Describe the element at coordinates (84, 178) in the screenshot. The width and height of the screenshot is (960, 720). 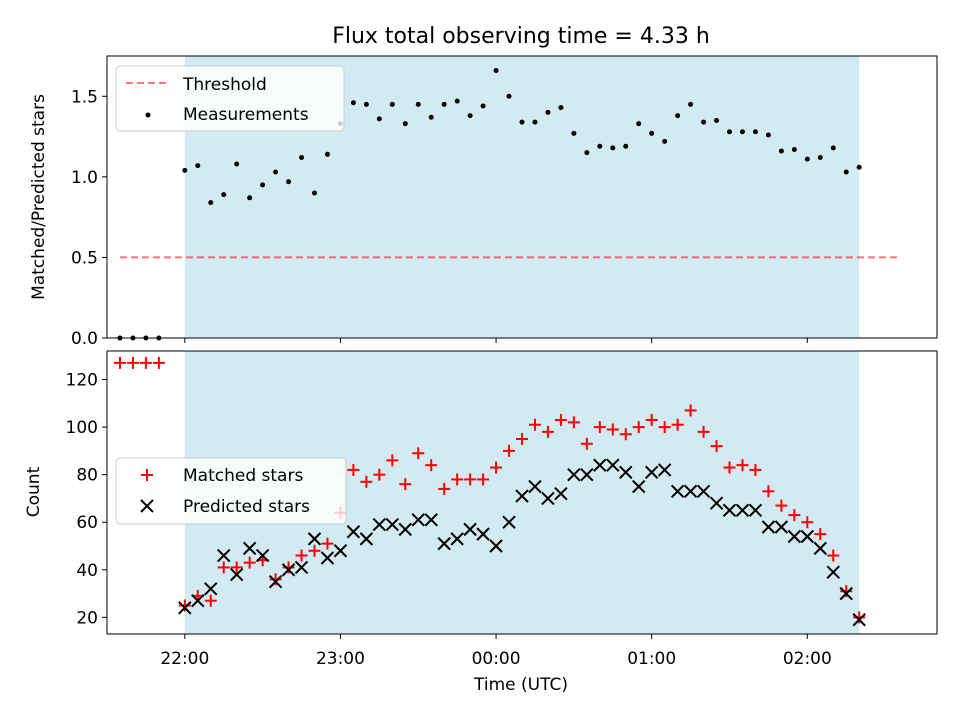
I see `y-tick-label: 1.0` at that location.